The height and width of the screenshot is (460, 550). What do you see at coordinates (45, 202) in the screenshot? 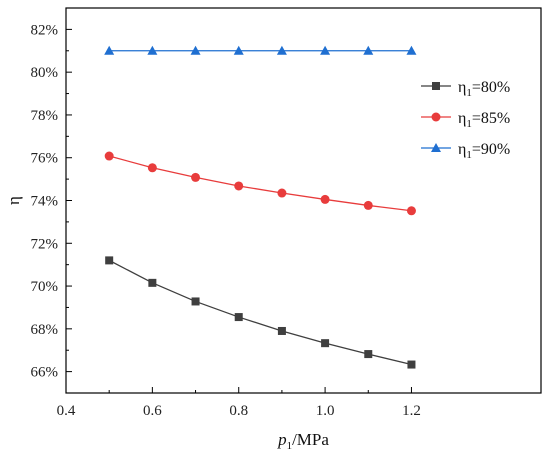
I see `y-tick-label: 74%` at bounding box center [45, 202].